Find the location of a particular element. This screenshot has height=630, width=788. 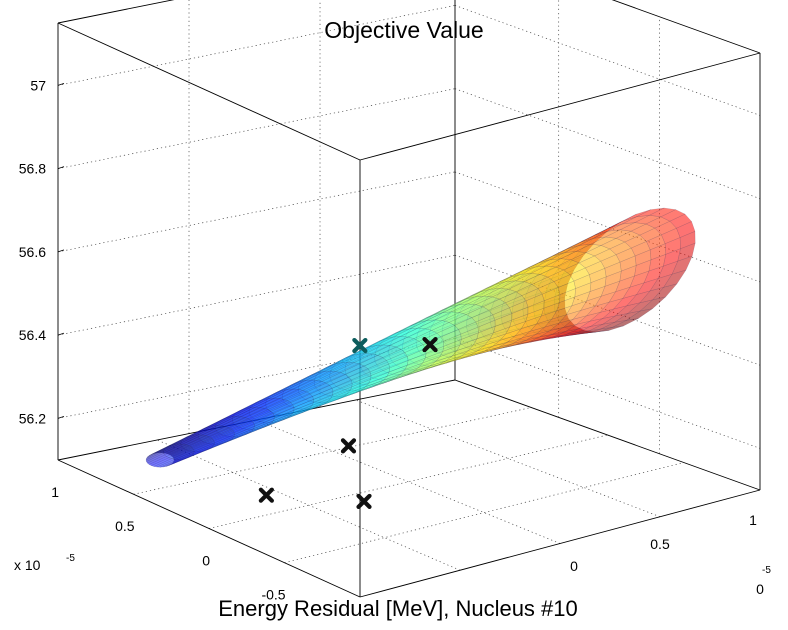

y-tick-label: -0.5 is located at coordinates (273, 595).